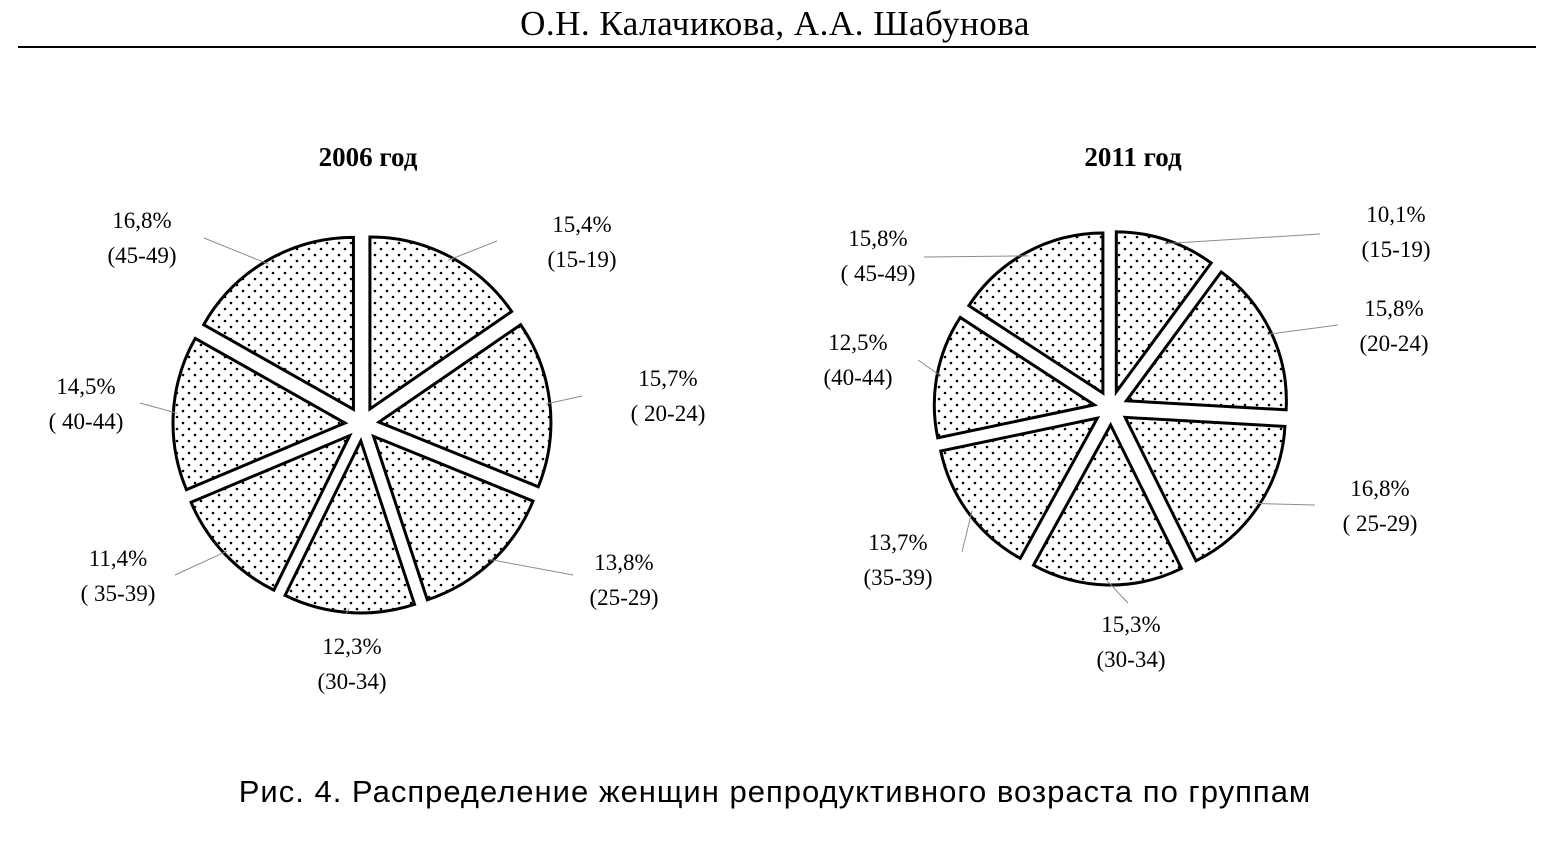 The image size is (1550, 842). Describe the element at coordinates (878, 273) in the screenshot. I see `slice-group-label: ( 45-49)` at that location.